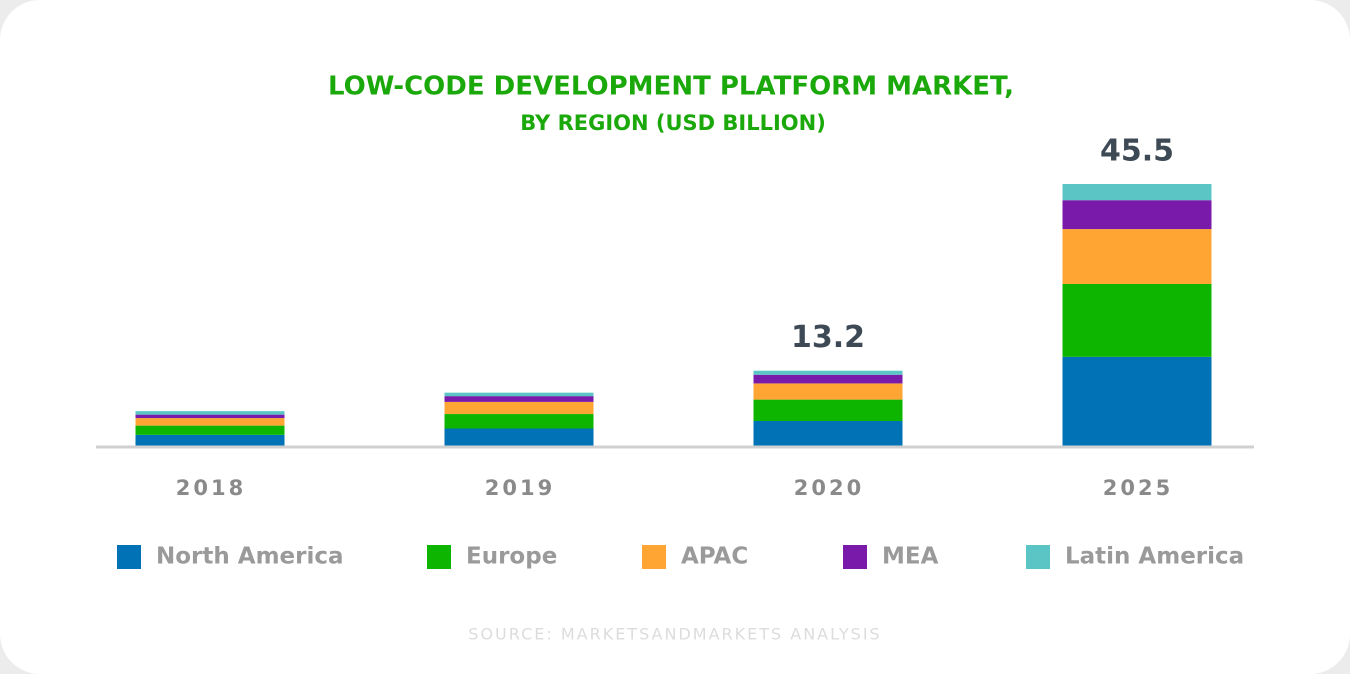 The height and width of the screenshot is (674, 1350). I want to click on legend-label: Latin America, so click(1154, 557).